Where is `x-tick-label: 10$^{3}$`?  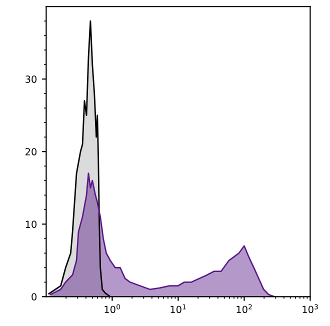 x-tick-label: 10$^{3}$ is located at coordinates (310, 309).